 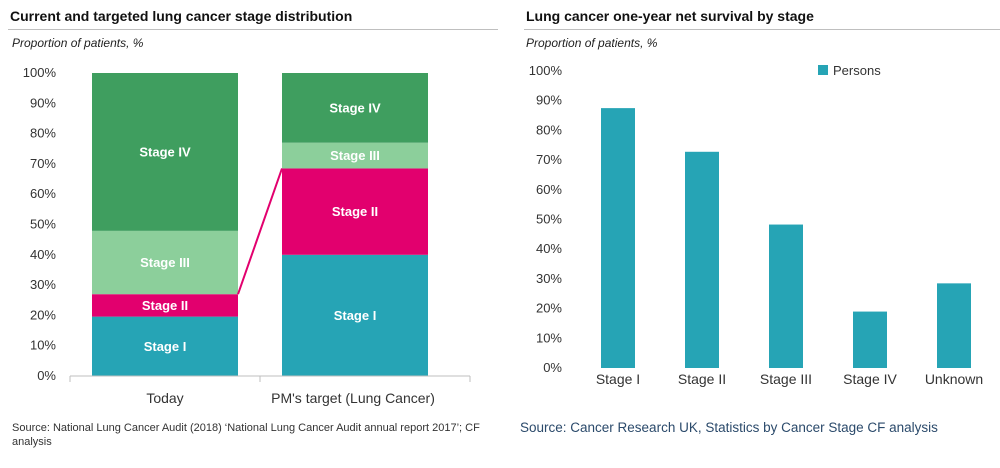 I want to click on left-x-category-label: PM's target (Lung Cancer), so click(x=353, y=398).